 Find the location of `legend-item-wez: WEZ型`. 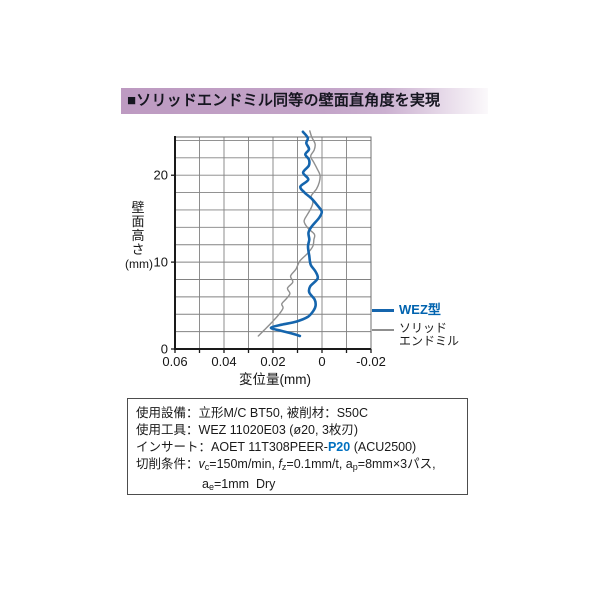

legend-item-wez: WEZ型 is located at coordinates (427, 310).